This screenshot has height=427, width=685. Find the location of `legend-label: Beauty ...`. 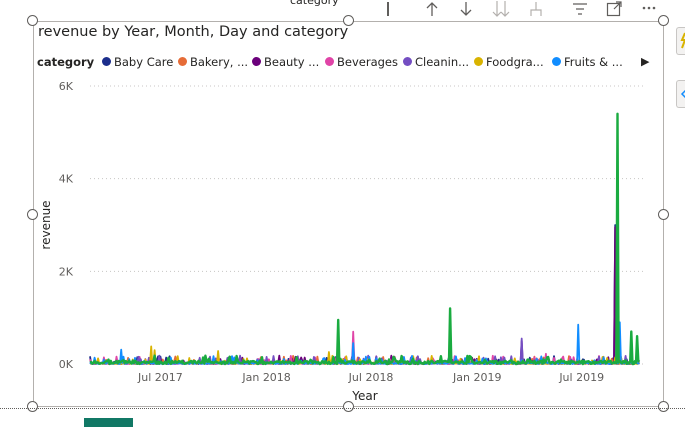

legend-label: Beauty ... is located at coordinates (292, 62).